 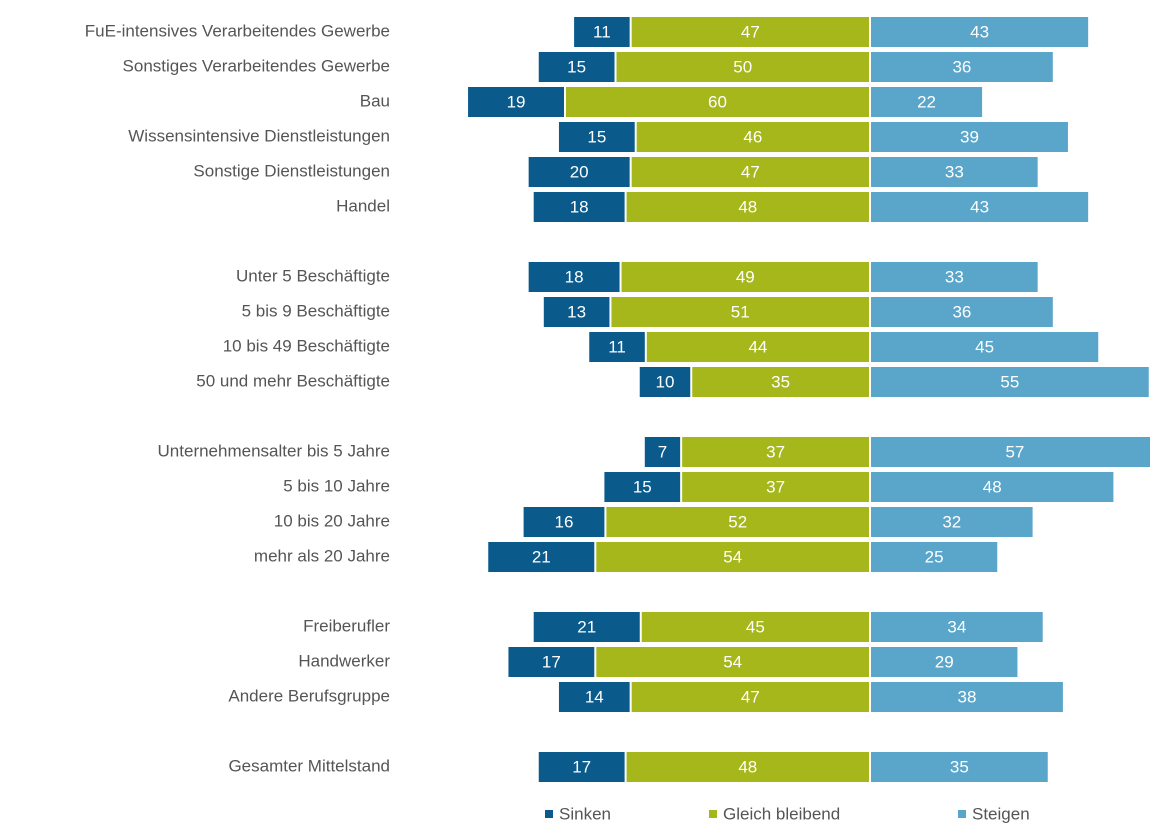 I want to click on value-label: 57, so click(x=1014, y=451).